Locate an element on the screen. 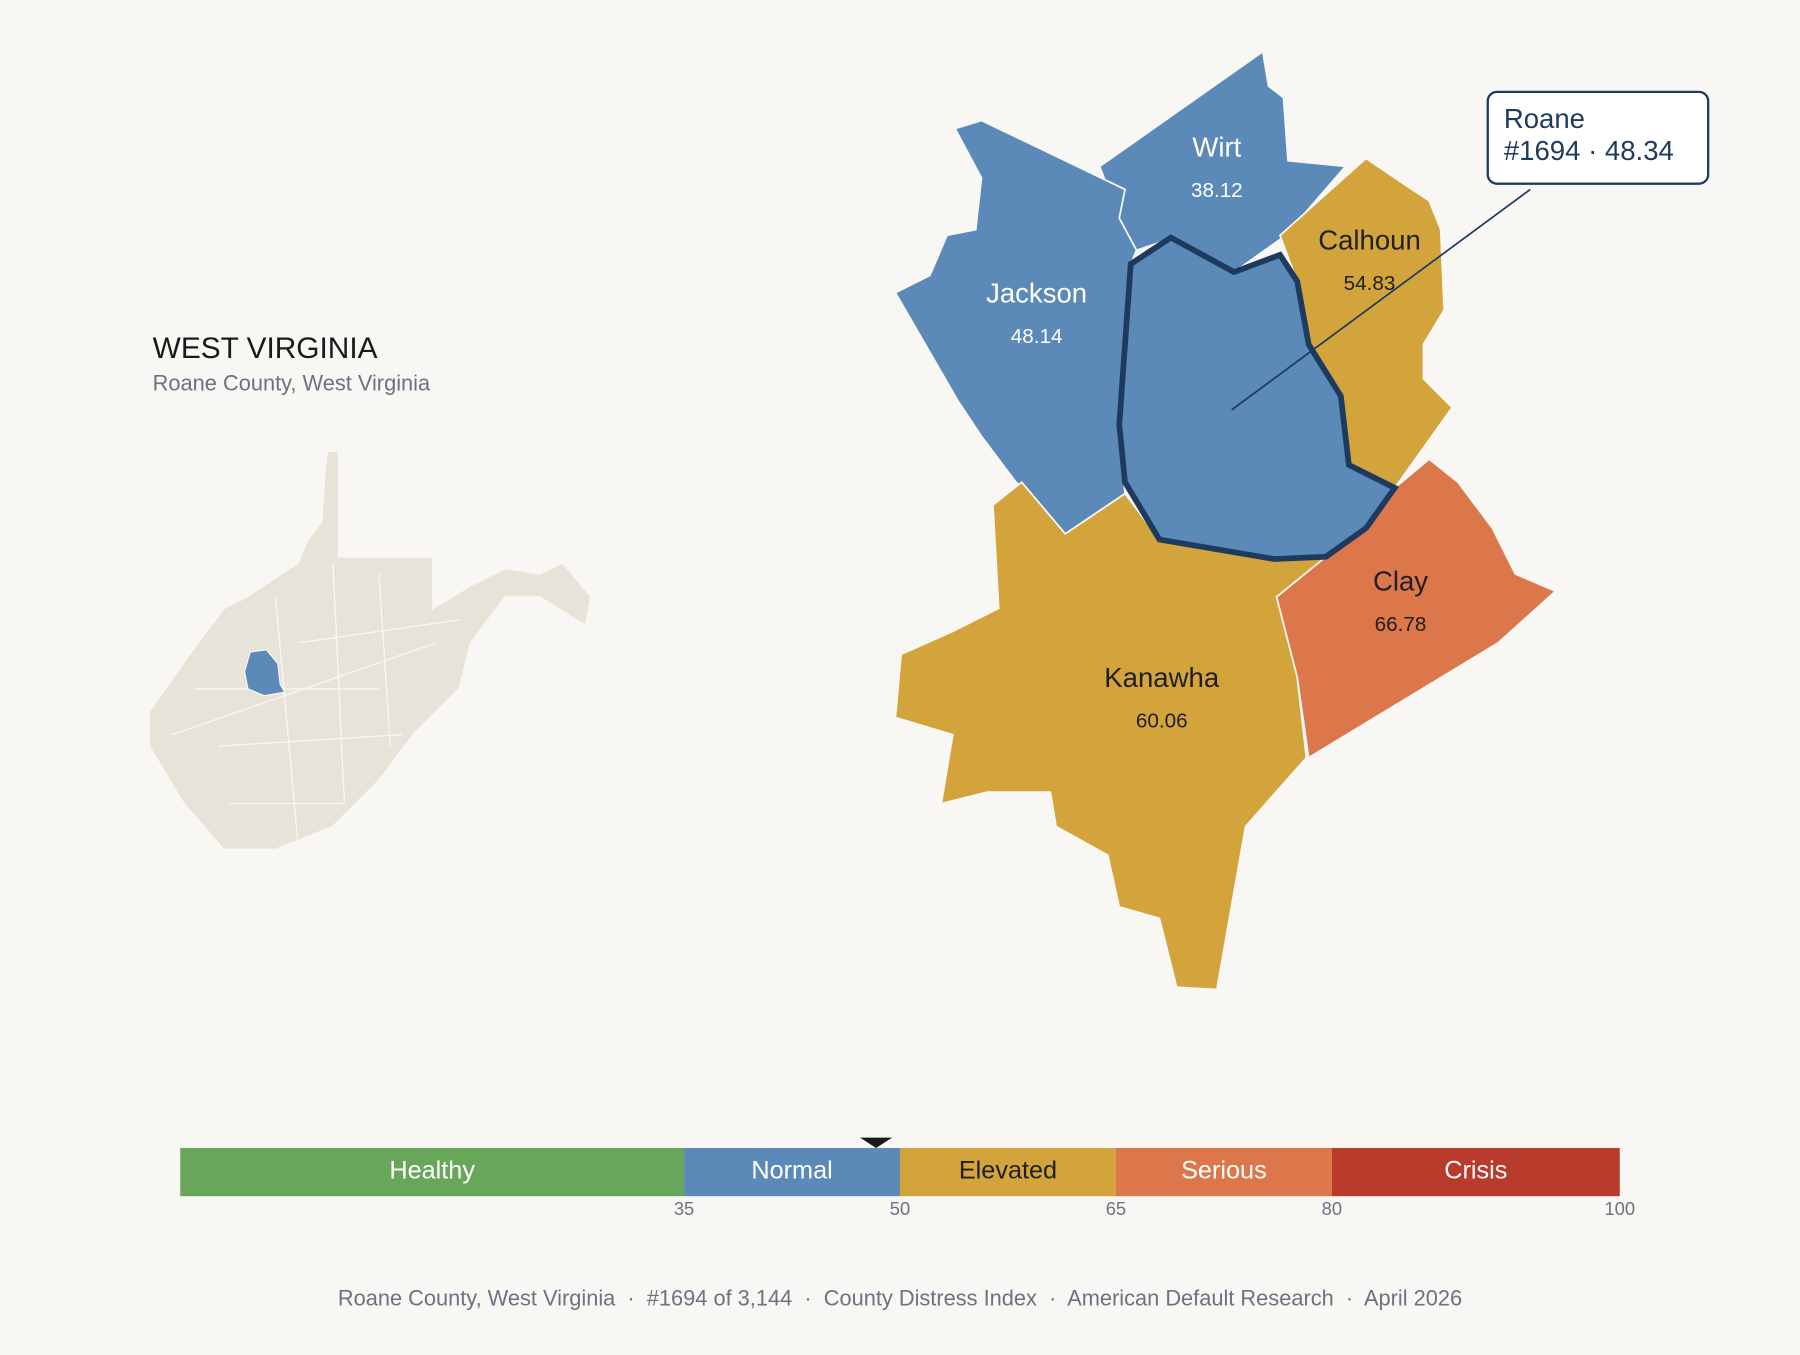 Image resolution: width=1800 pixels, height=1355 pixels. county-value: 66.78 is located at coordinates (1401, 624).